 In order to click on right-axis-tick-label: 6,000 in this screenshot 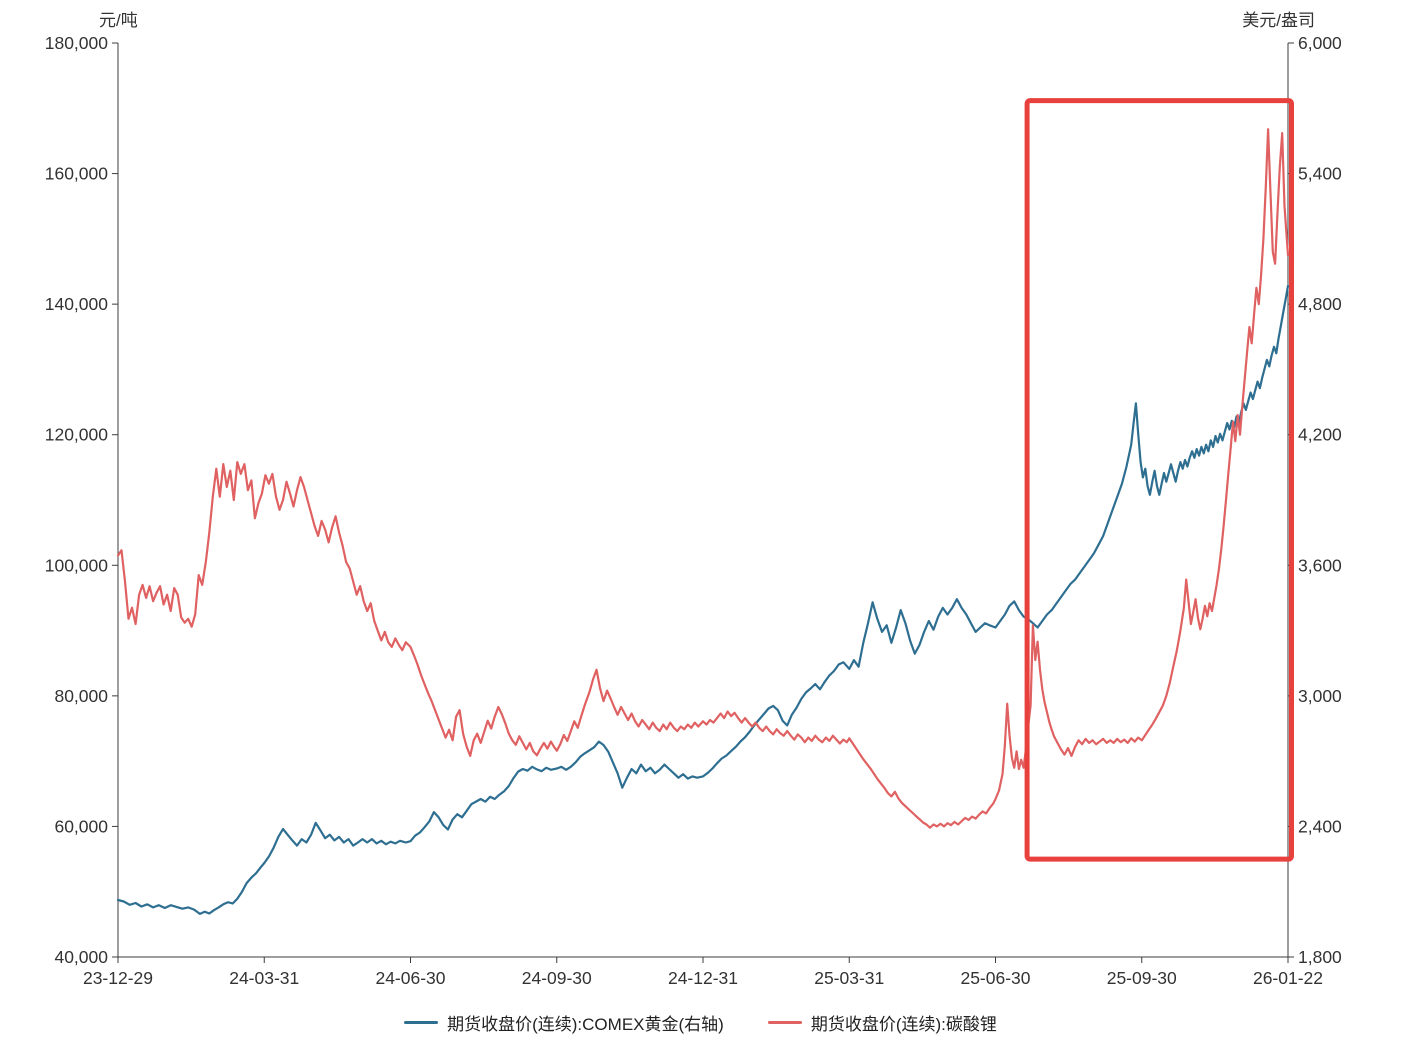, I will do `click(1320, 43)`.